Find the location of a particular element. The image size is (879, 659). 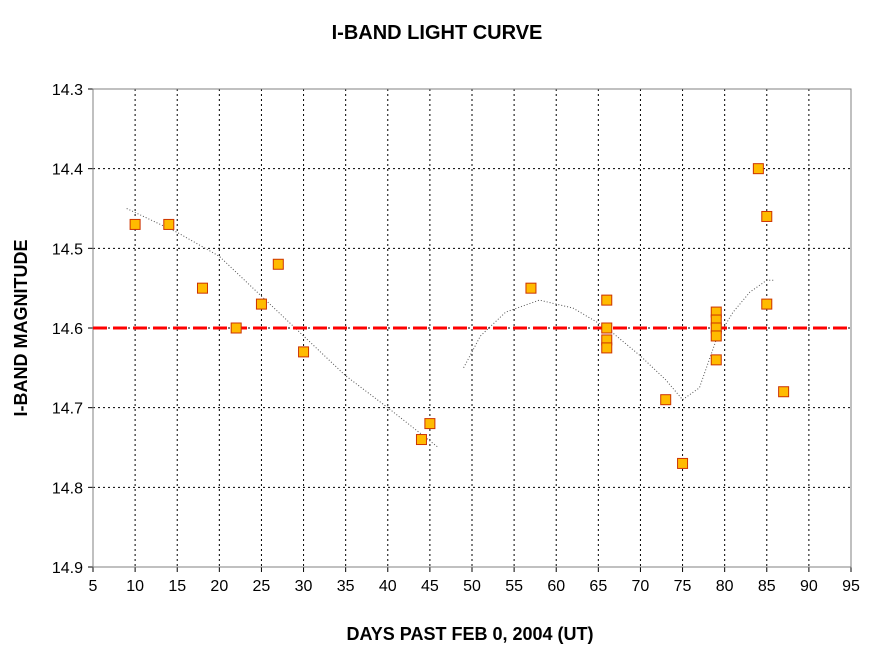

x-tick-label: 25 is located at coordinates (262, 586).